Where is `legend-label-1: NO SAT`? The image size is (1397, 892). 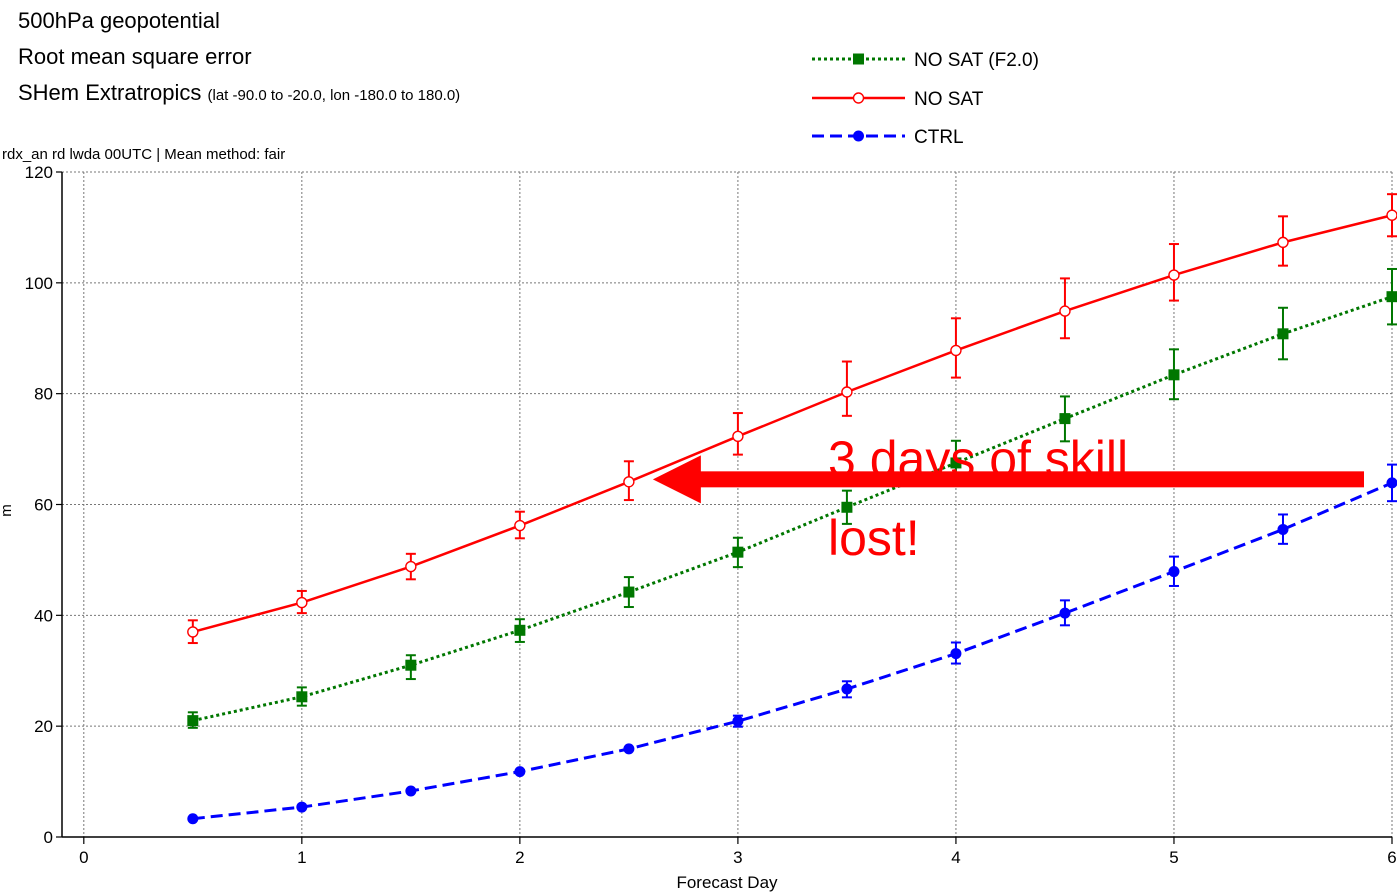
legend-label-1: NO SAT is located at coordinates (949, 99).